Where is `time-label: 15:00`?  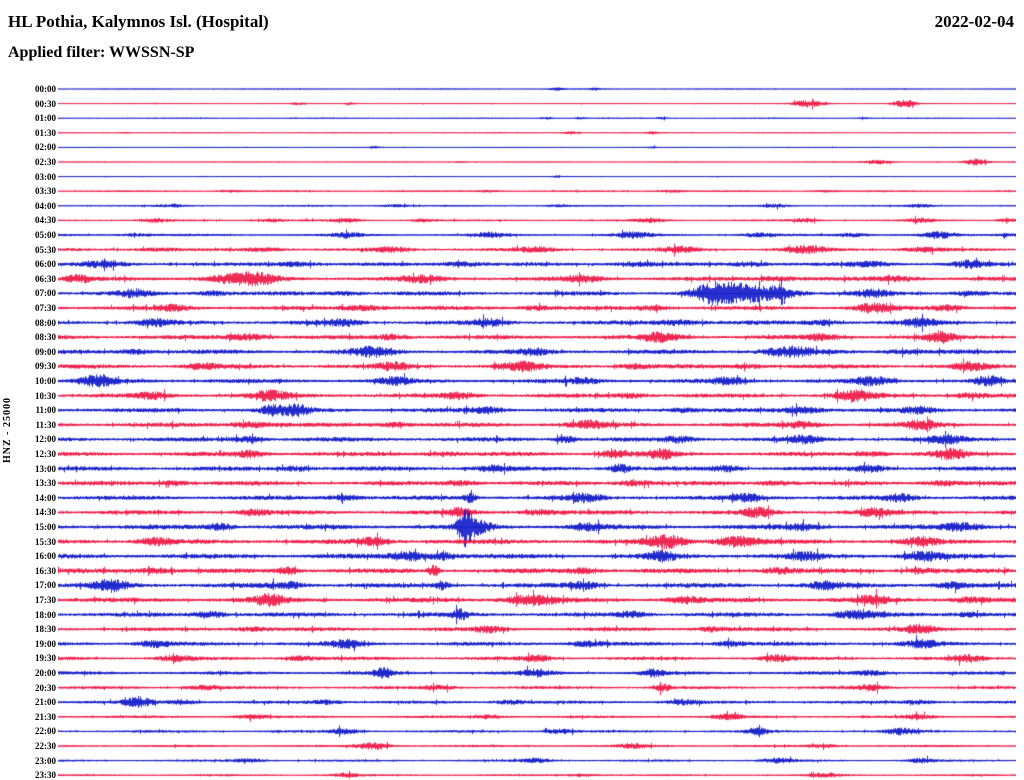 time-label: 15:00 is located at coordinates (45, 527).